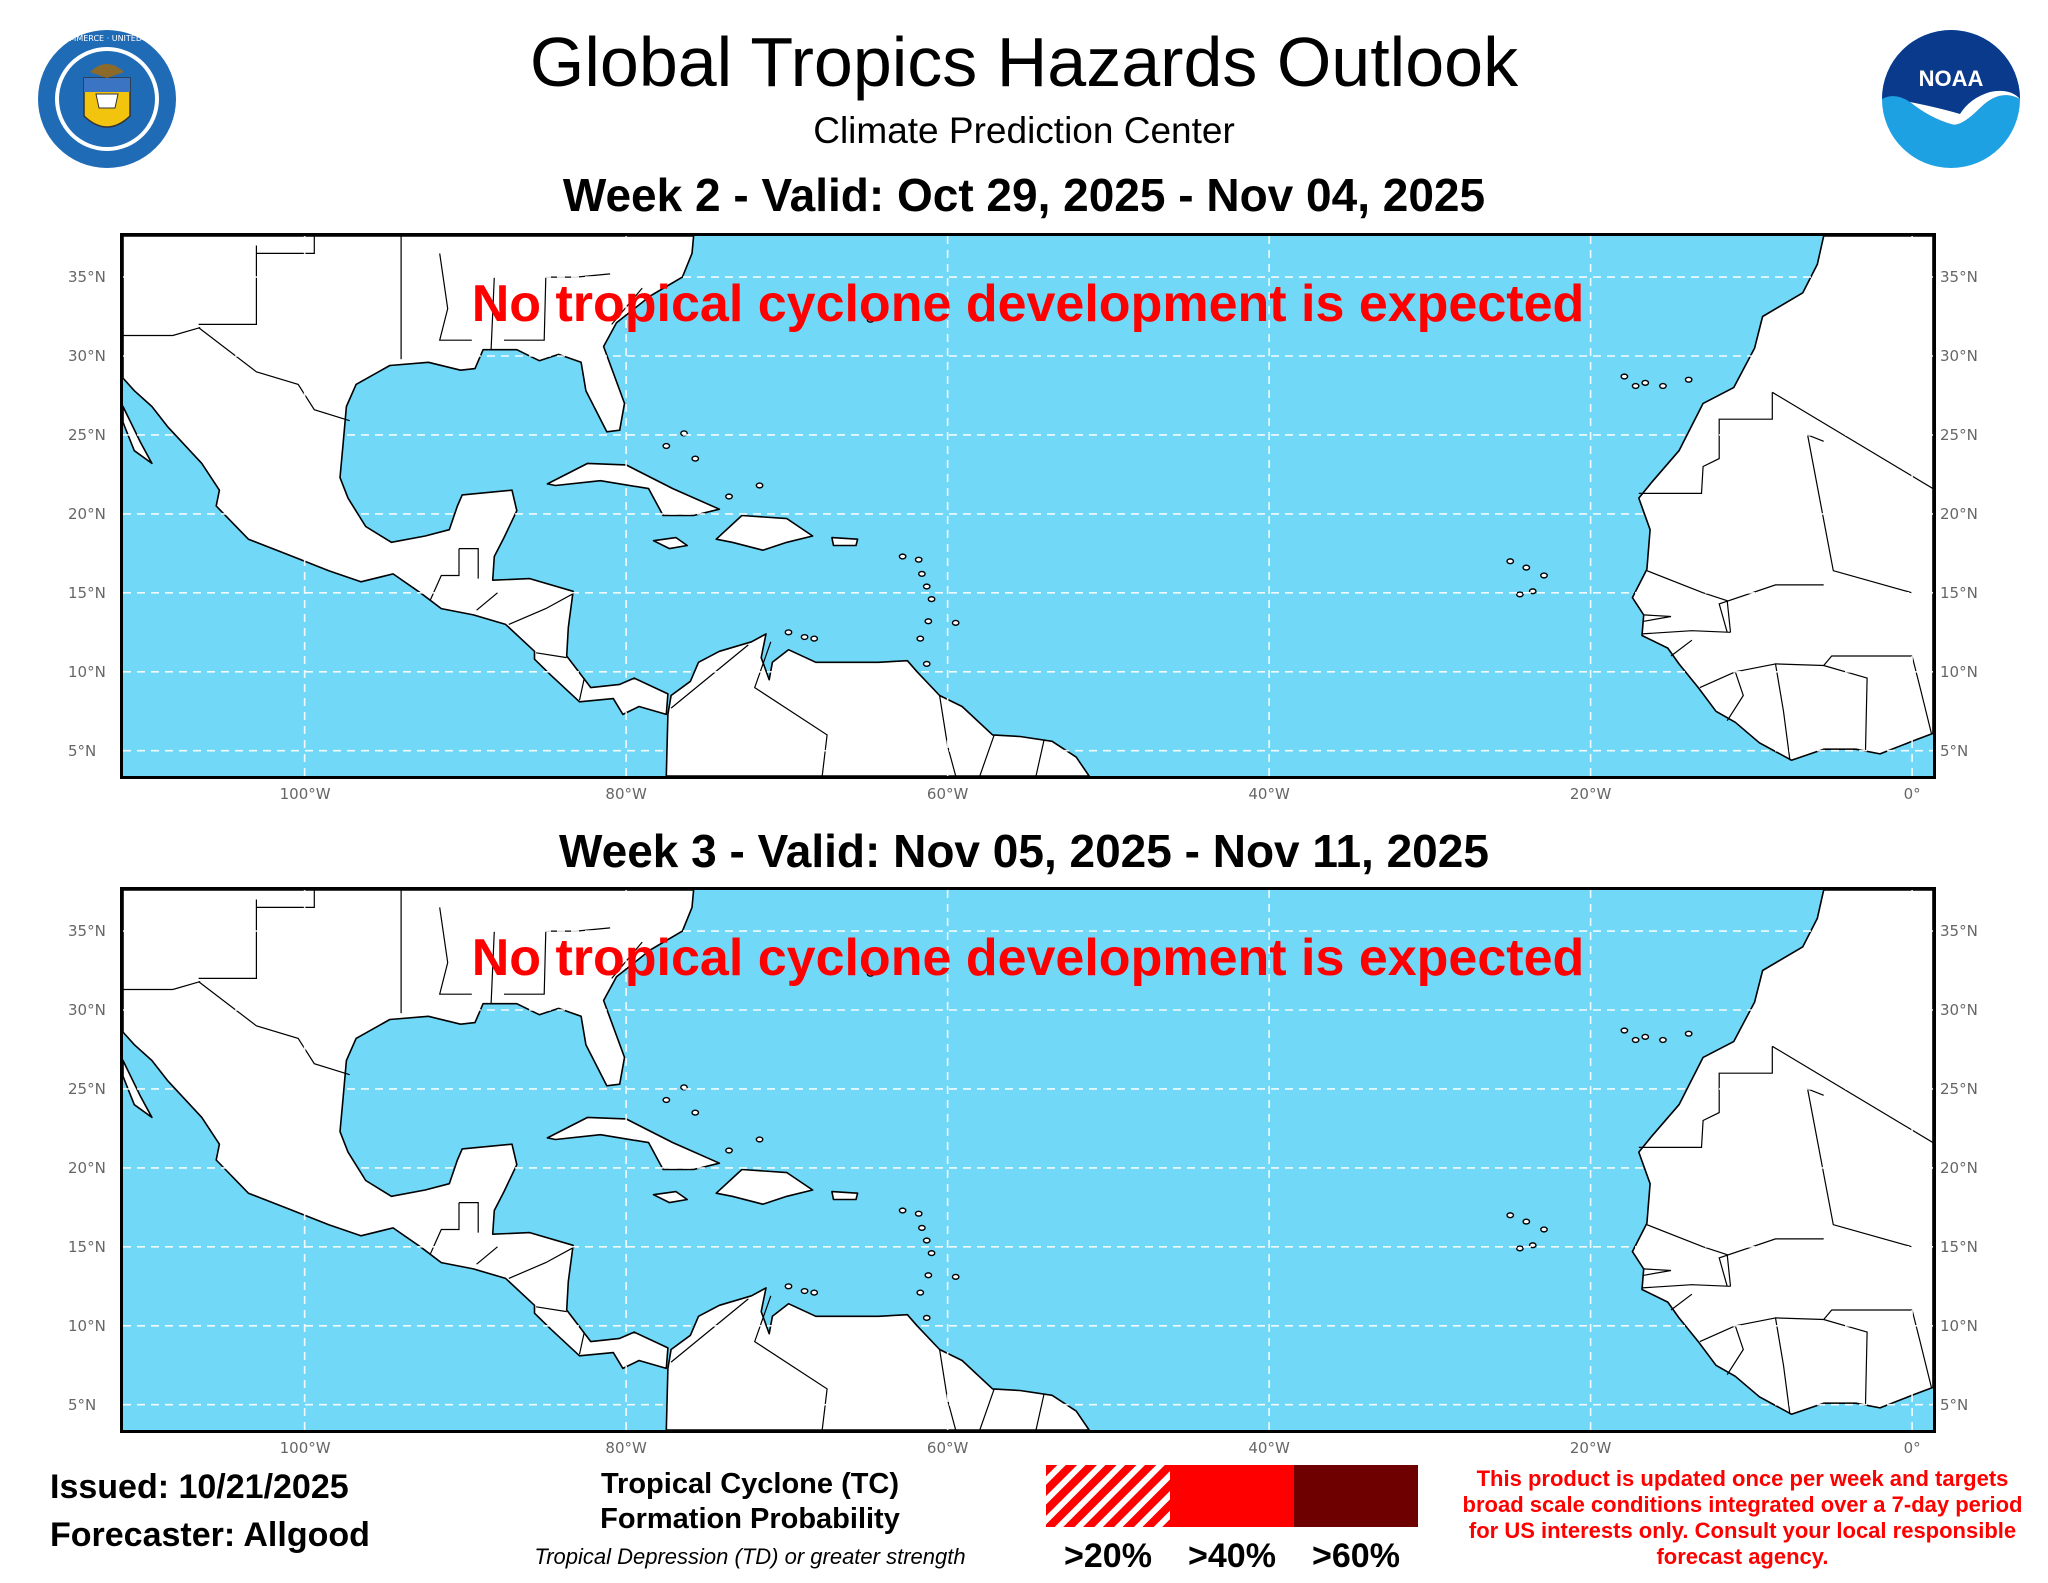  Describe the element at coordinates (1232, 1556) in the screenshot. I see `legend-label-40: >40%` at that location.